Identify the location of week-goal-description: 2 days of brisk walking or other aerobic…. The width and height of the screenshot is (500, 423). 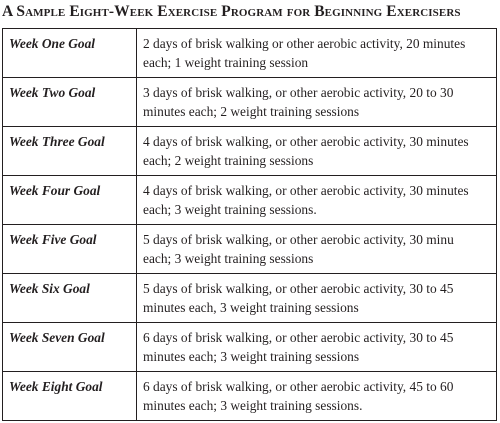
(316, 53).